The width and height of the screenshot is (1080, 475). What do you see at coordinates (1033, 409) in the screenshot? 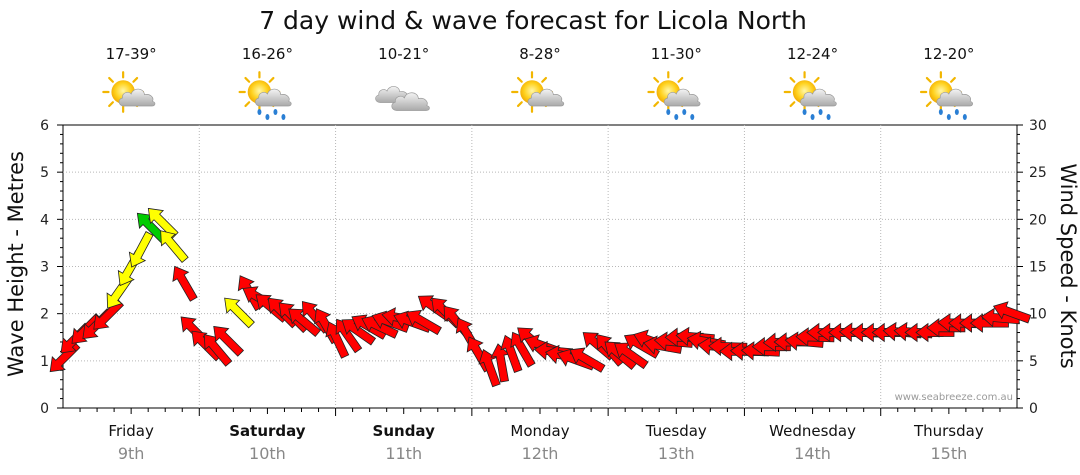
I see `right-tick-label: 0` at bounding box center [1033, 409].